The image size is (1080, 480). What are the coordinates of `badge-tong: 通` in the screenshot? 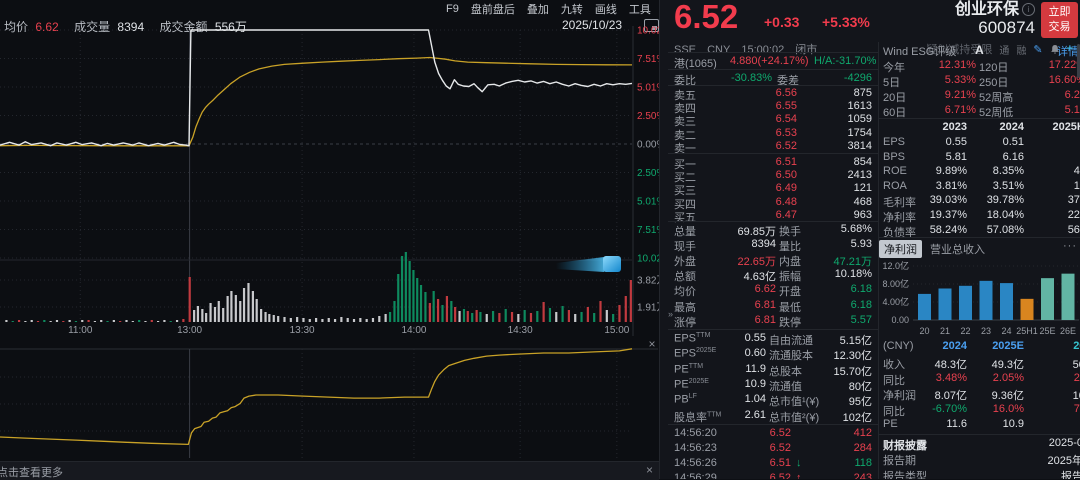 It's located at (1004, 51).